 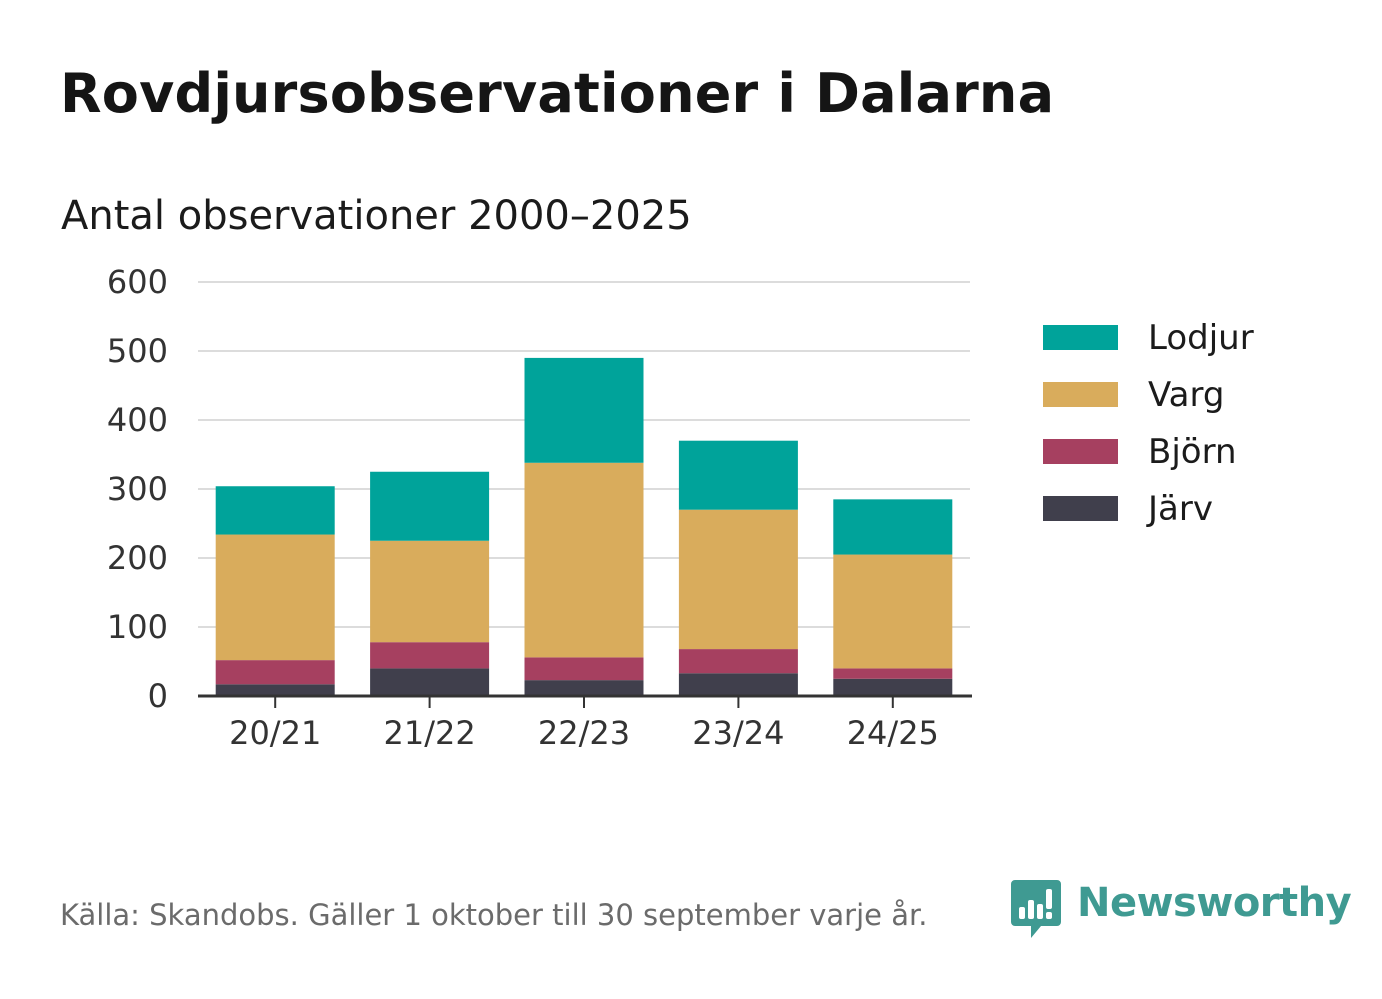 I want to click on x-tick-label: 24/25, so click(x=893, y=733).